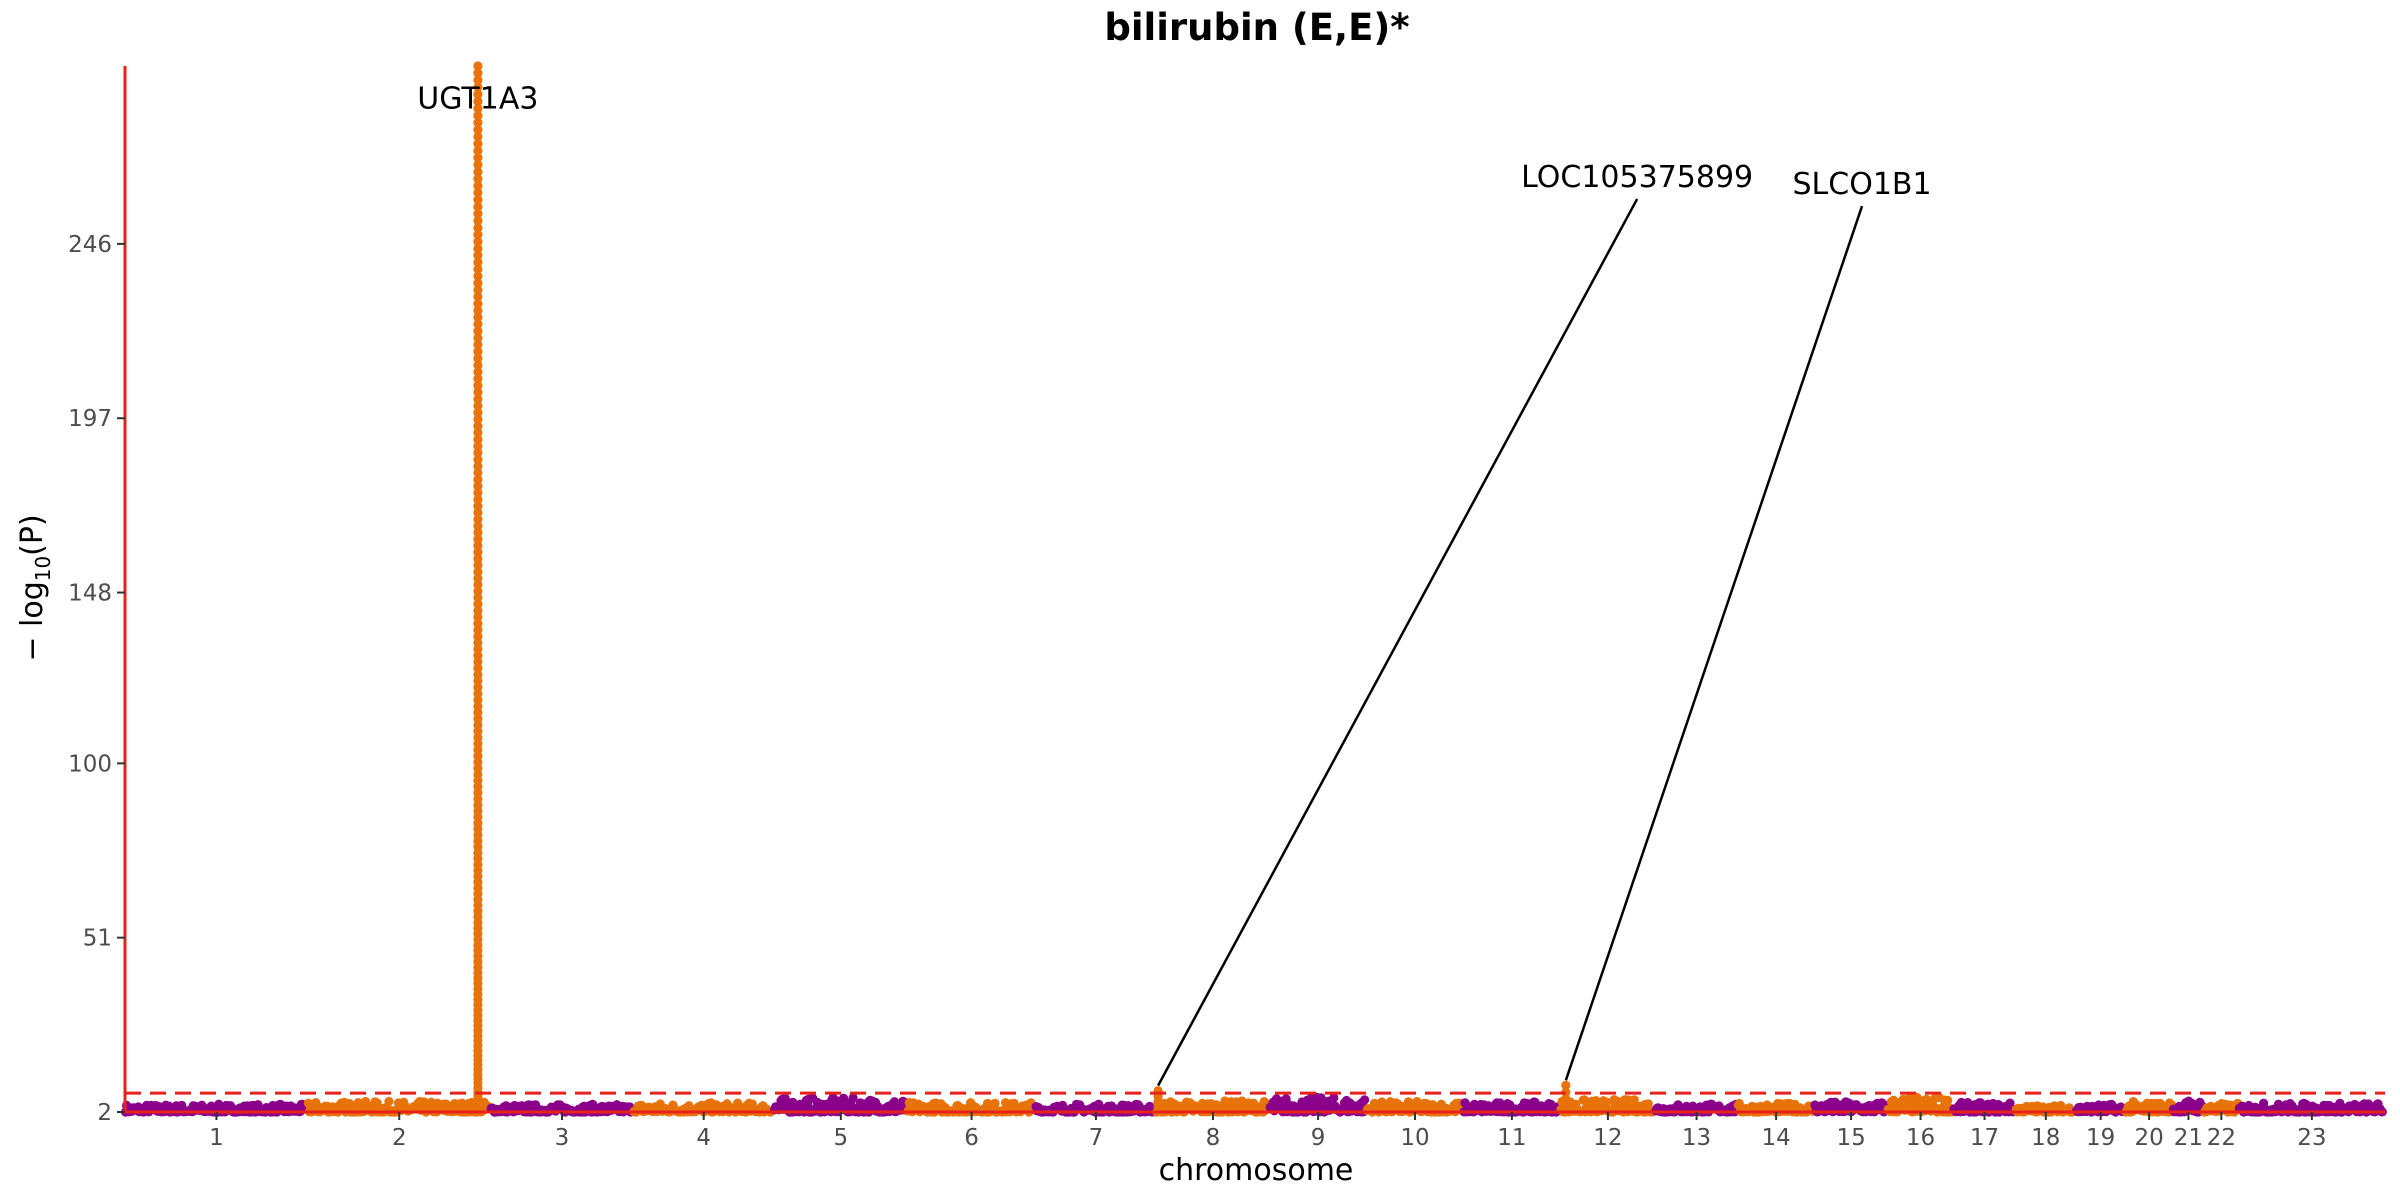 Image resolution: width=2400 pixels, height=1200 pixels. I want to click on x-tick-label: 4, so click(703, 1138).